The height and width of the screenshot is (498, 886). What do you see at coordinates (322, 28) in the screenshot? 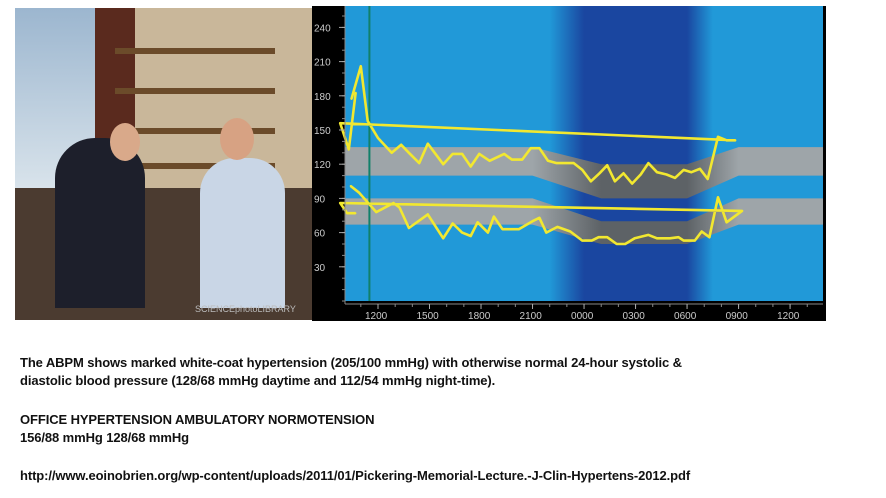
I see `y-tick-label: 240` at bounding box center [322, 28].